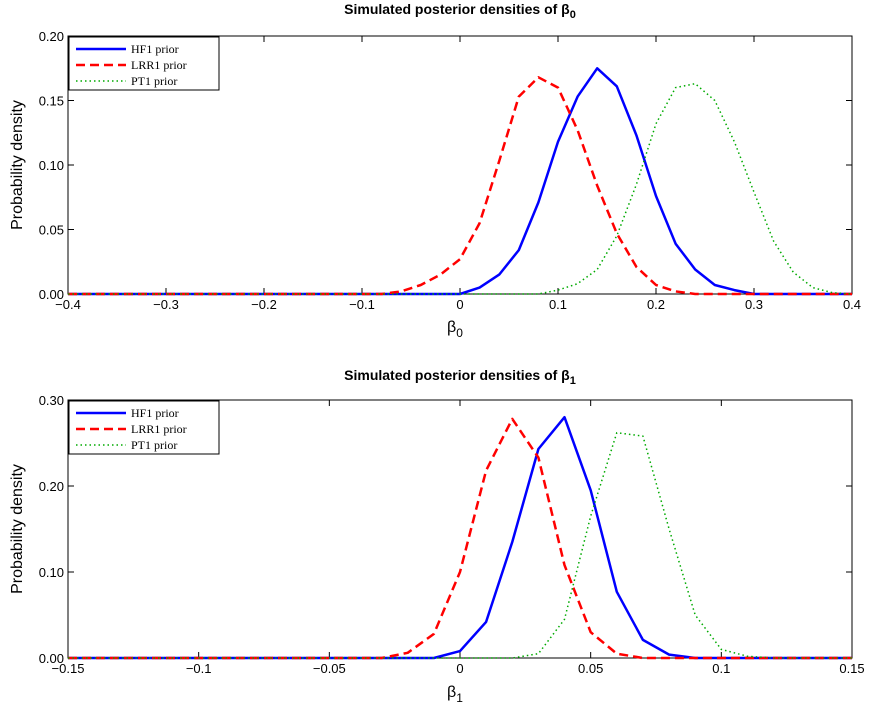 Image resolution: width=872 pixels, height=711 pixels. Describe the element at coordinates (852, 304) in the screenshot. I see `x-tick-label: 0.4` at that location.